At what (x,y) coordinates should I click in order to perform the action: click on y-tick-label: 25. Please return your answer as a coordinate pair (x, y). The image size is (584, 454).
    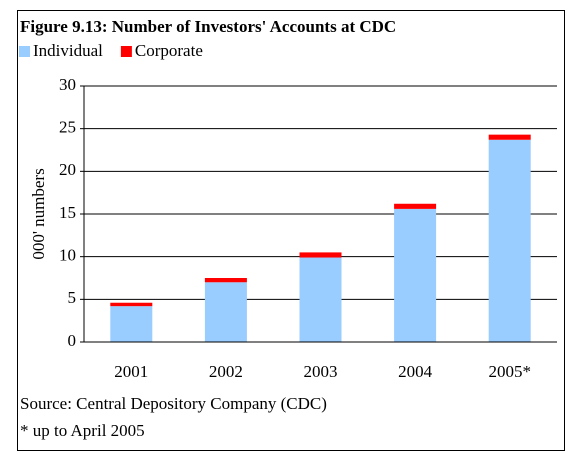
    Looking at the image, I should click on (67, 127).